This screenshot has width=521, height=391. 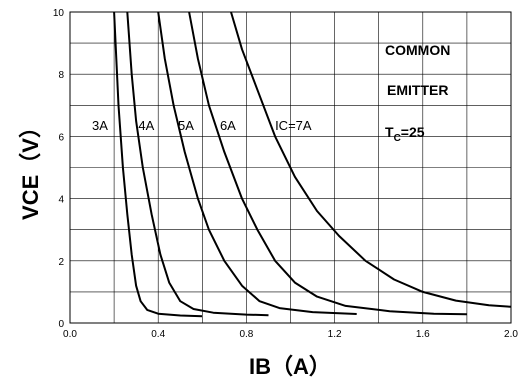 What do you see at coordinates (511, 334) in the screenshot?
I see `x-tick-label: 2.0` at bounding box center [511, 334].